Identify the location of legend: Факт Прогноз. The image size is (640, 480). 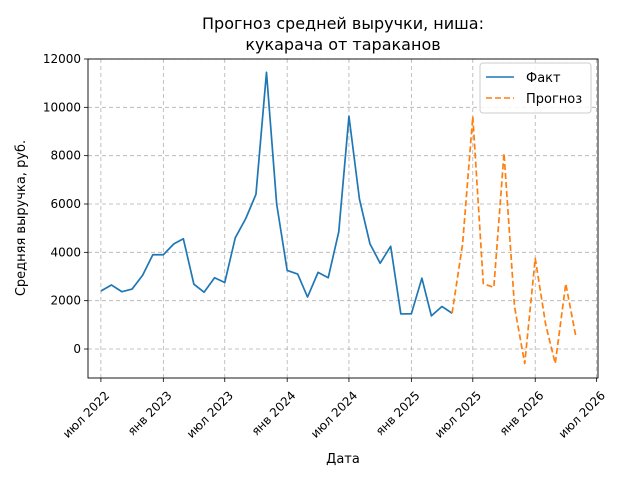
(535, 88).